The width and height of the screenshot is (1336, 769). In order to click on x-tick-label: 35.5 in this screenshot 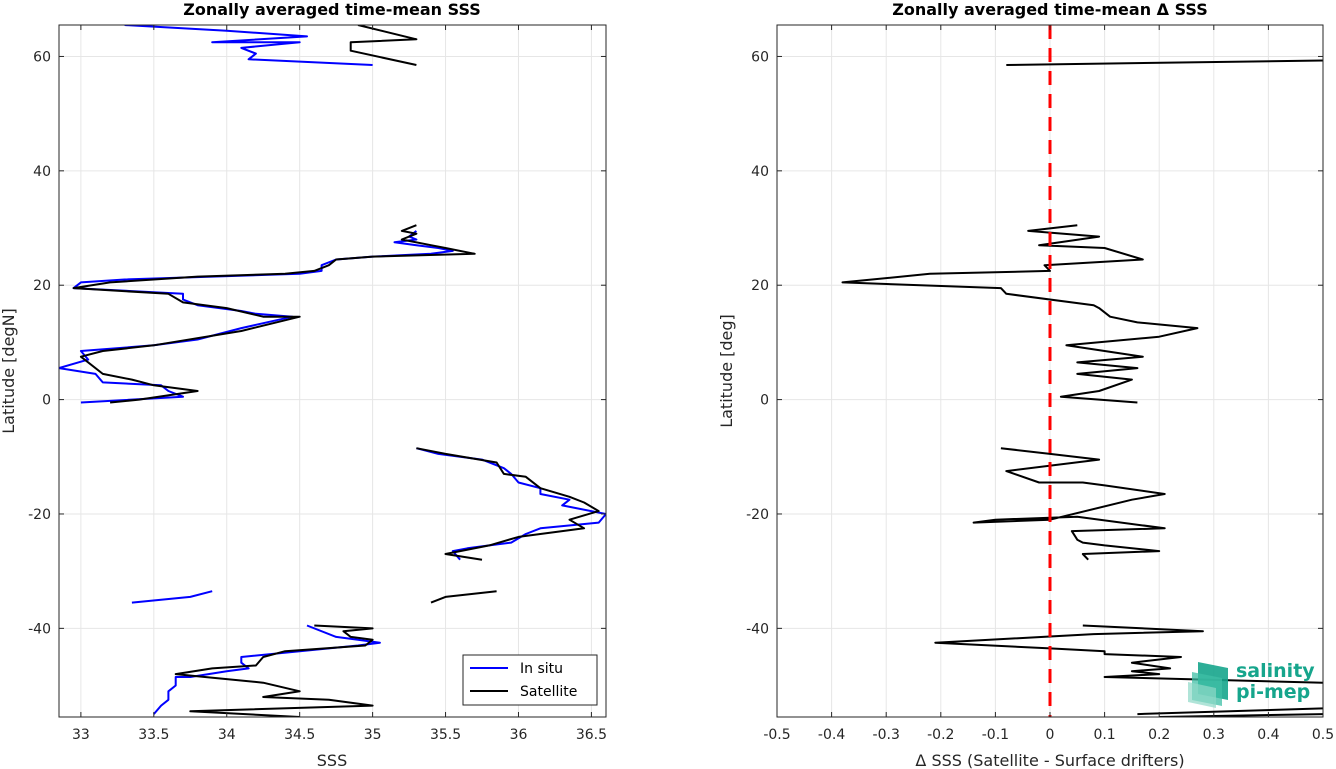, I will do `click(445, 735)`.